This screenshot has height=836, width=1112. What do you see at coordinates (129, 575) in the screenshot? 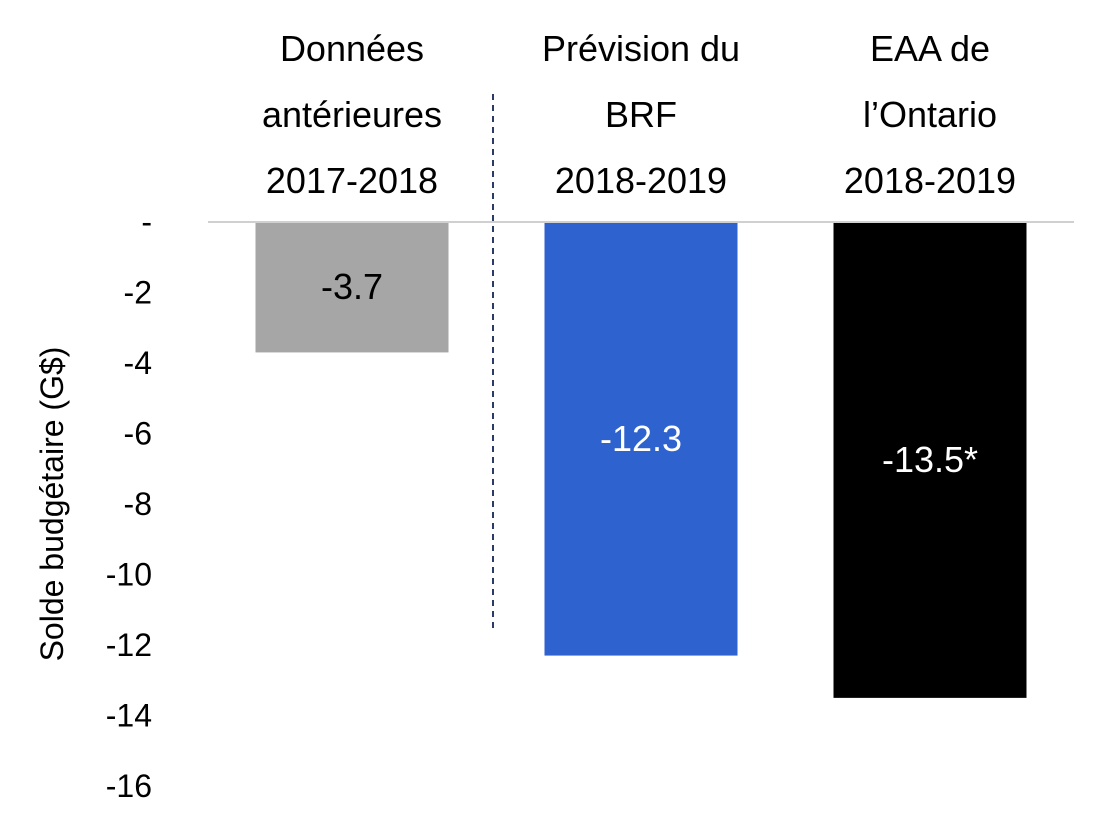
I see `y-tick-label: -10` at bounding box center [129, 575].